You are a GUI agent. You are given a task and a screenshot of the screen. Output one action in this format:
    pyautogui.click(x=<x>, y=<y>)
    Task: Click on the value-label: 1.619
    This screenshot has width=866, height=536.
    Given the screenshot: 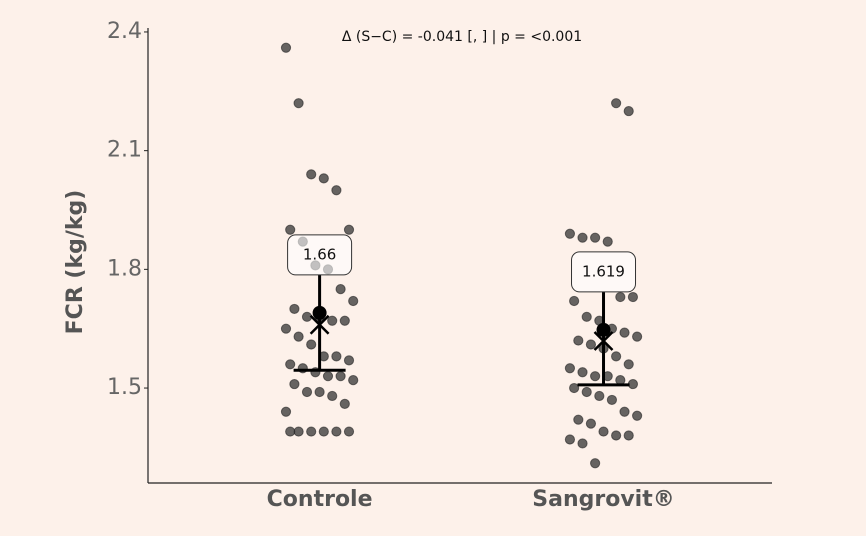 What is the action you would take?
    pyautogui.click(x=603, y=271)
    